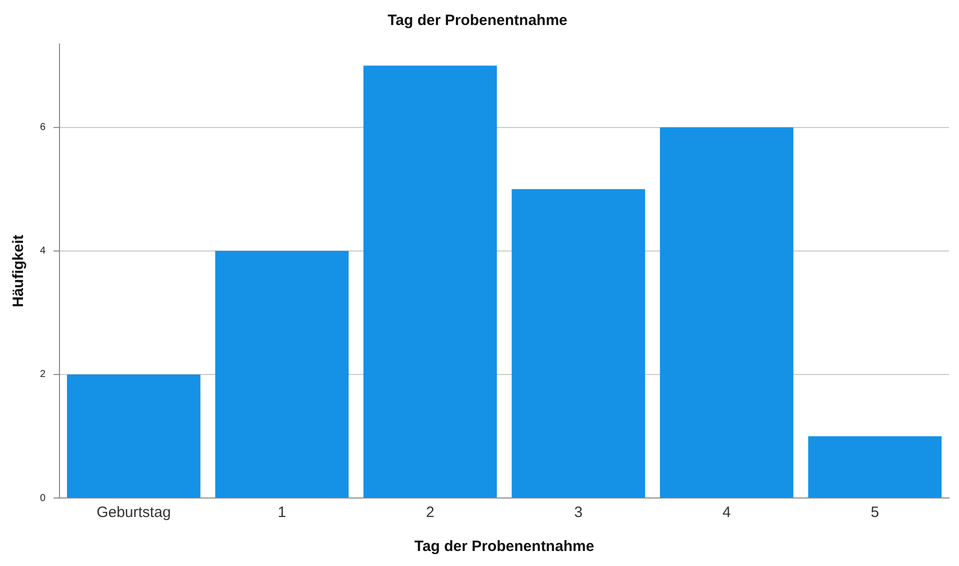 Image resolution: width=959 pixels, height=566 pixels. Describe the element at coordinates (133, 513) in the screenshot. I see `x-tick-label: Geburtstag` at that location.